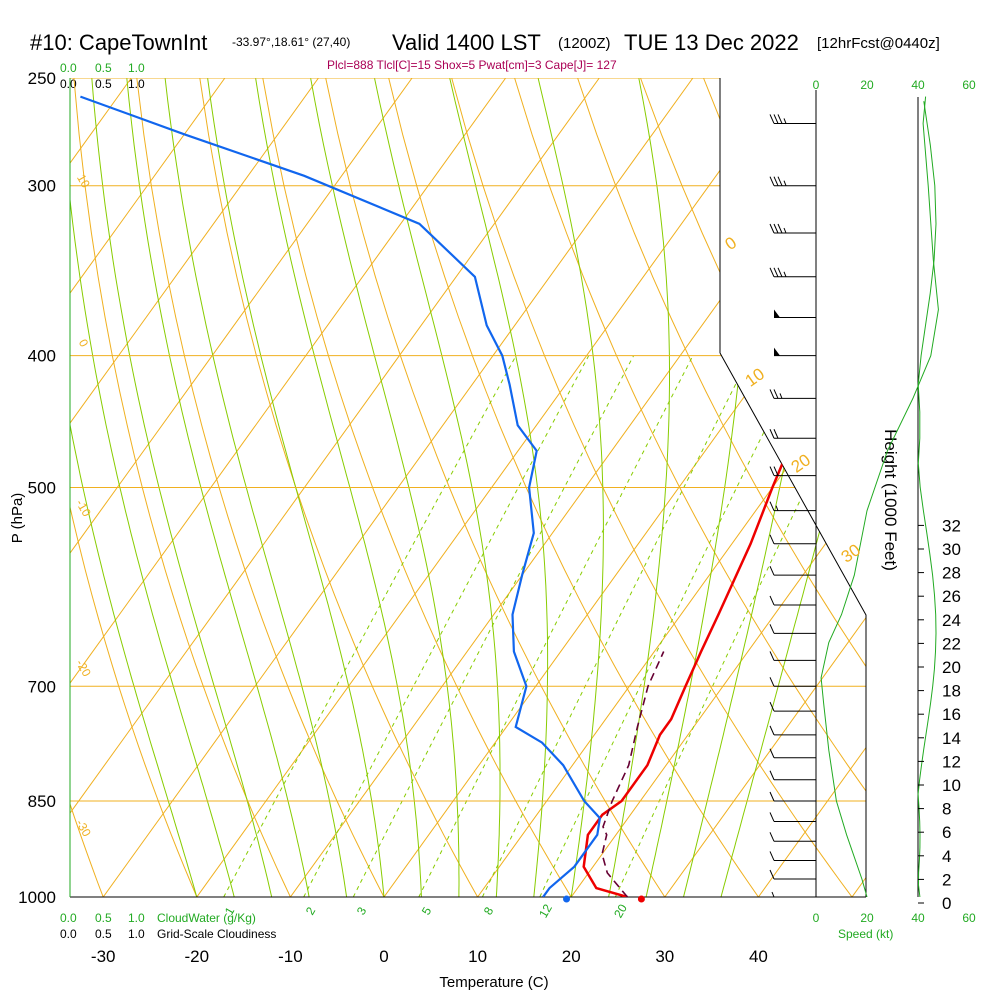  Describe the element at coordinates (867, 918) in the screenshot. I see `speed-tick-label: 20` at that location.